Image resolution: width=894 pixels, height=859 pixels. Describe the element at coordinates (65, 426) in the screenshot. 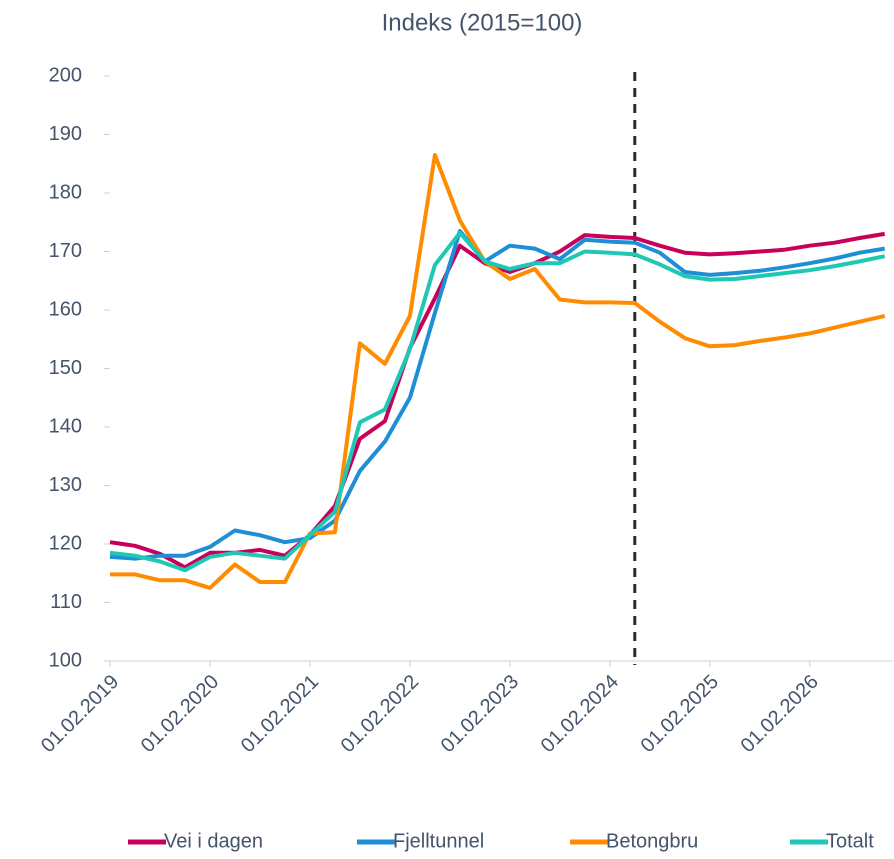

I see `y-tick-label: 140` at that location.